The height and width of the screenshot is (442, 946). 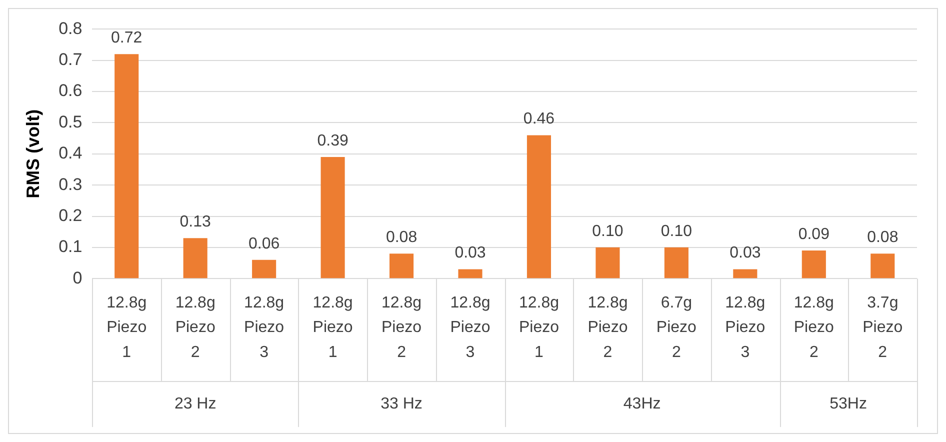 I want to click on x-tick-label: 3.7g Piezo 2, so click(x=882, y=328).